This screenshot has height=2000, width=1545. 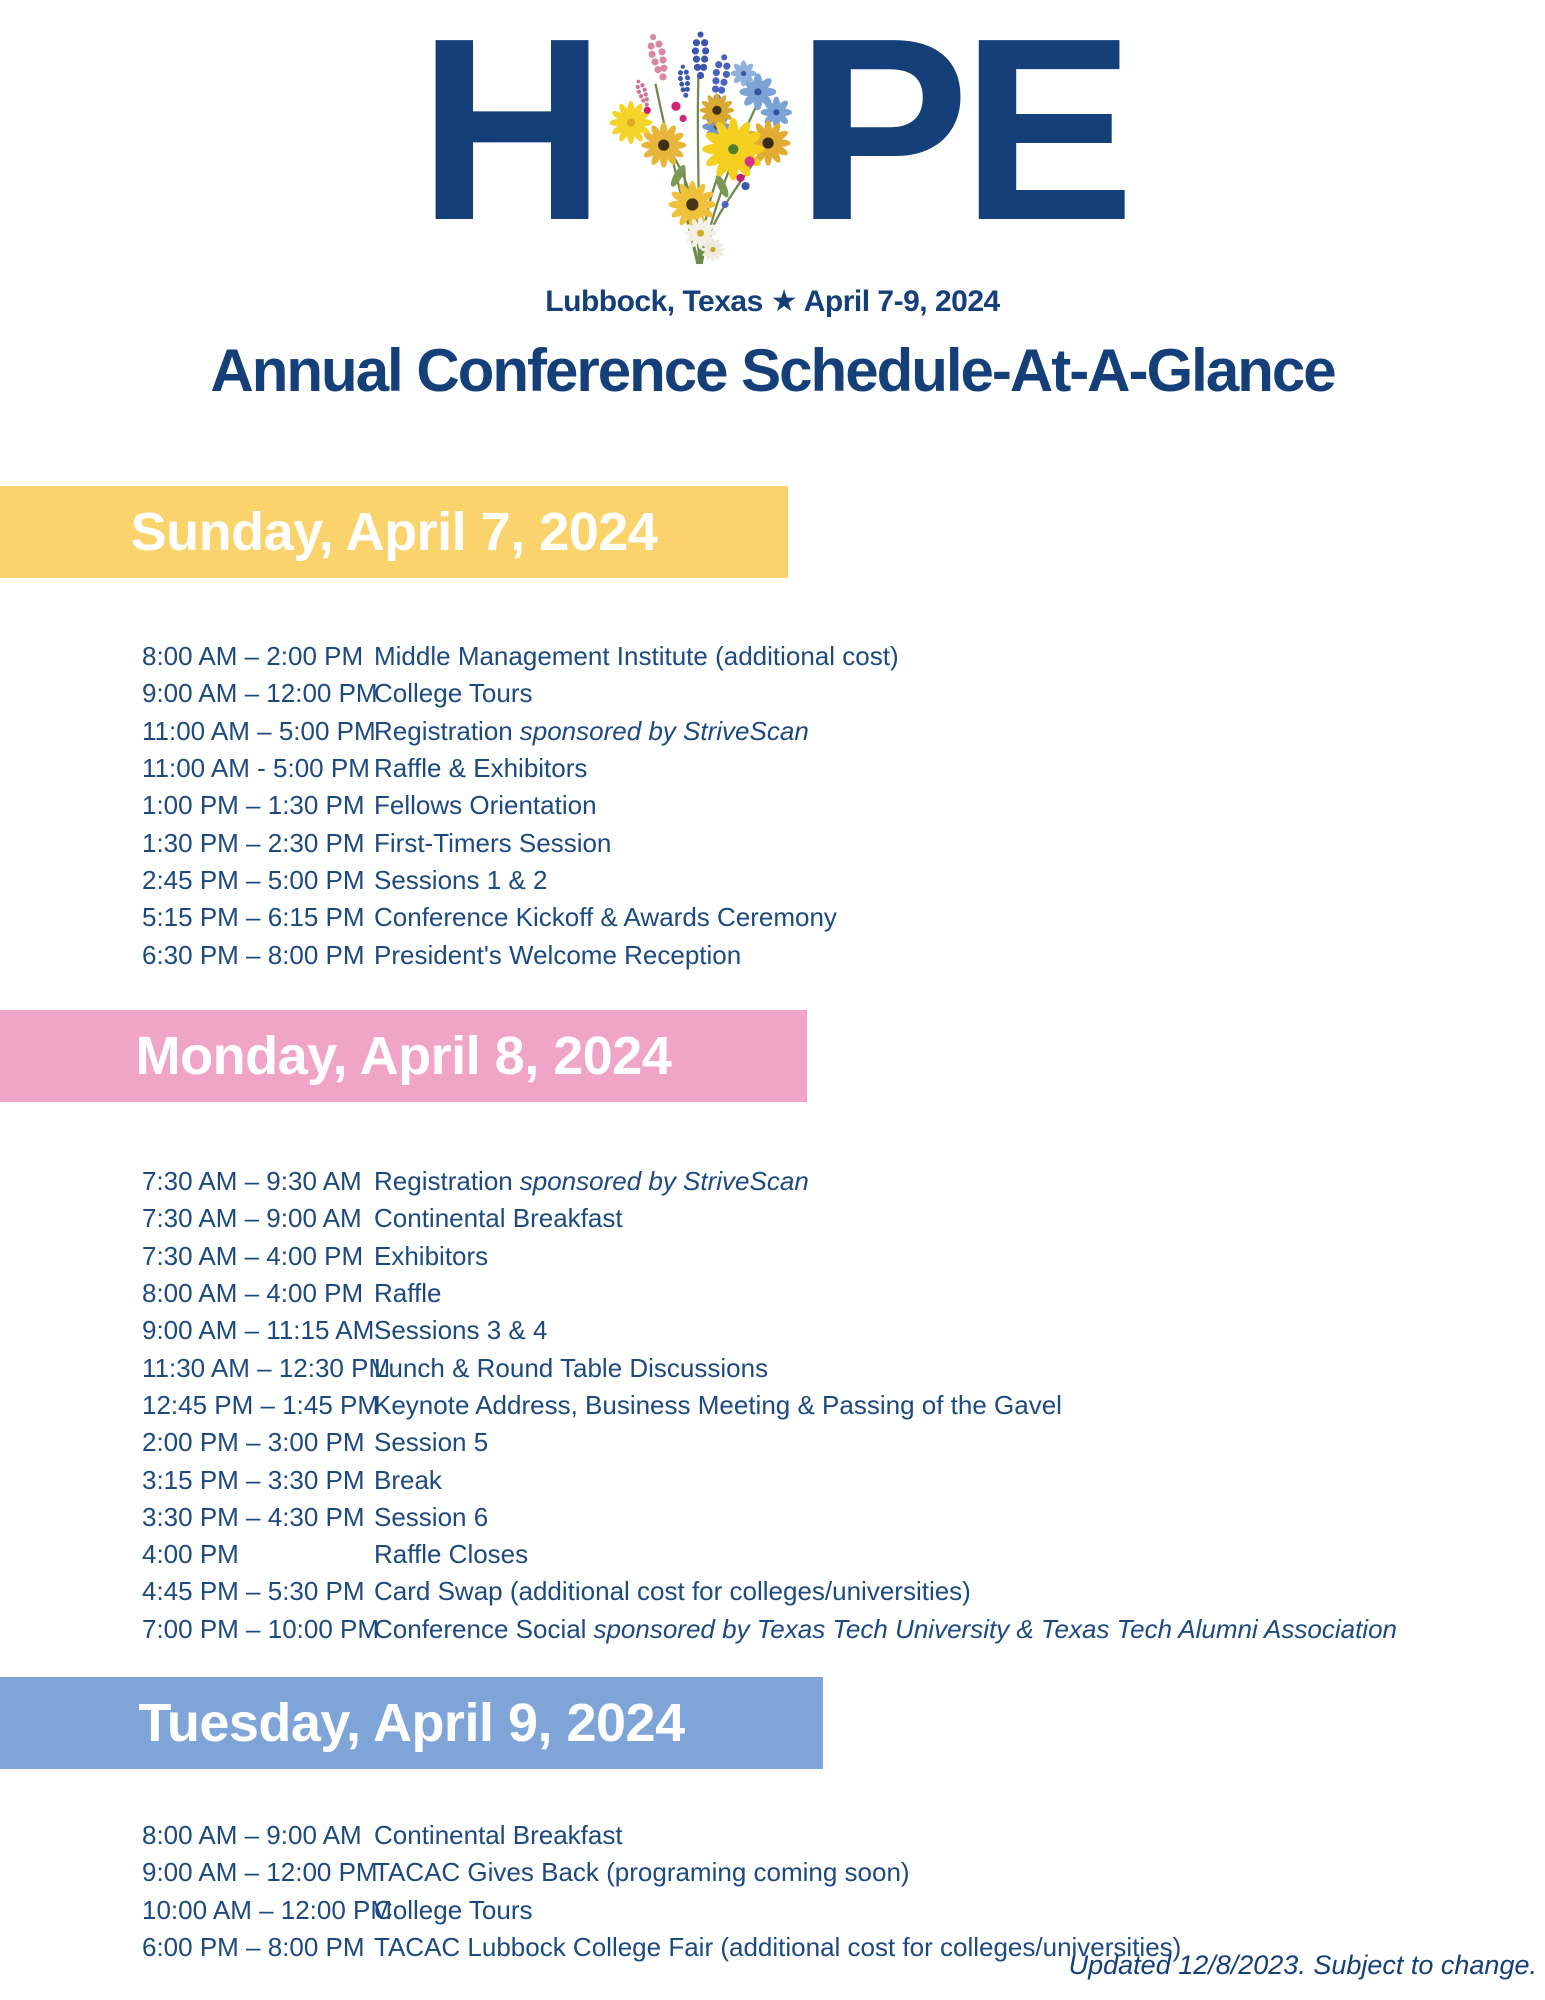 I want to click on event-title: Raffle & Exhibitors, so click(x=480, y=768).